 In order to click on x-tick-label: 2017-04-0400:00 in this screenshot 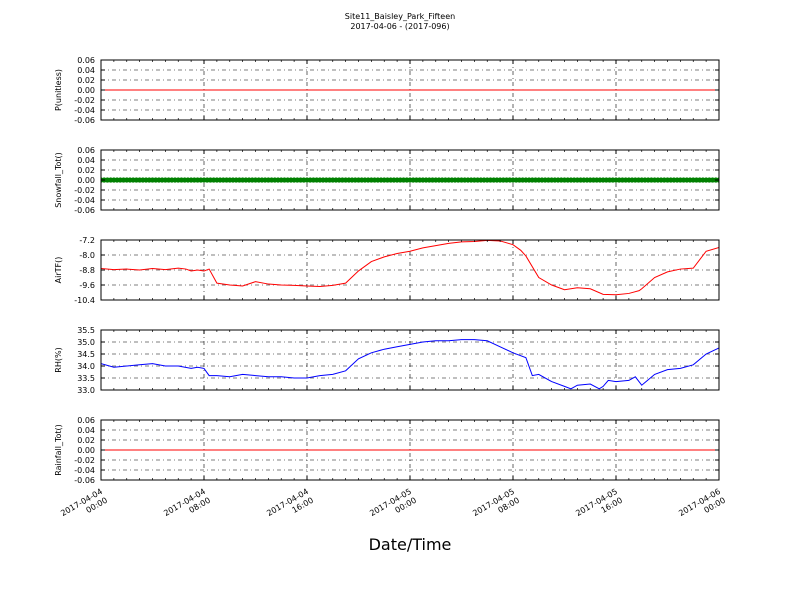, I will do `click(84, 507)`.